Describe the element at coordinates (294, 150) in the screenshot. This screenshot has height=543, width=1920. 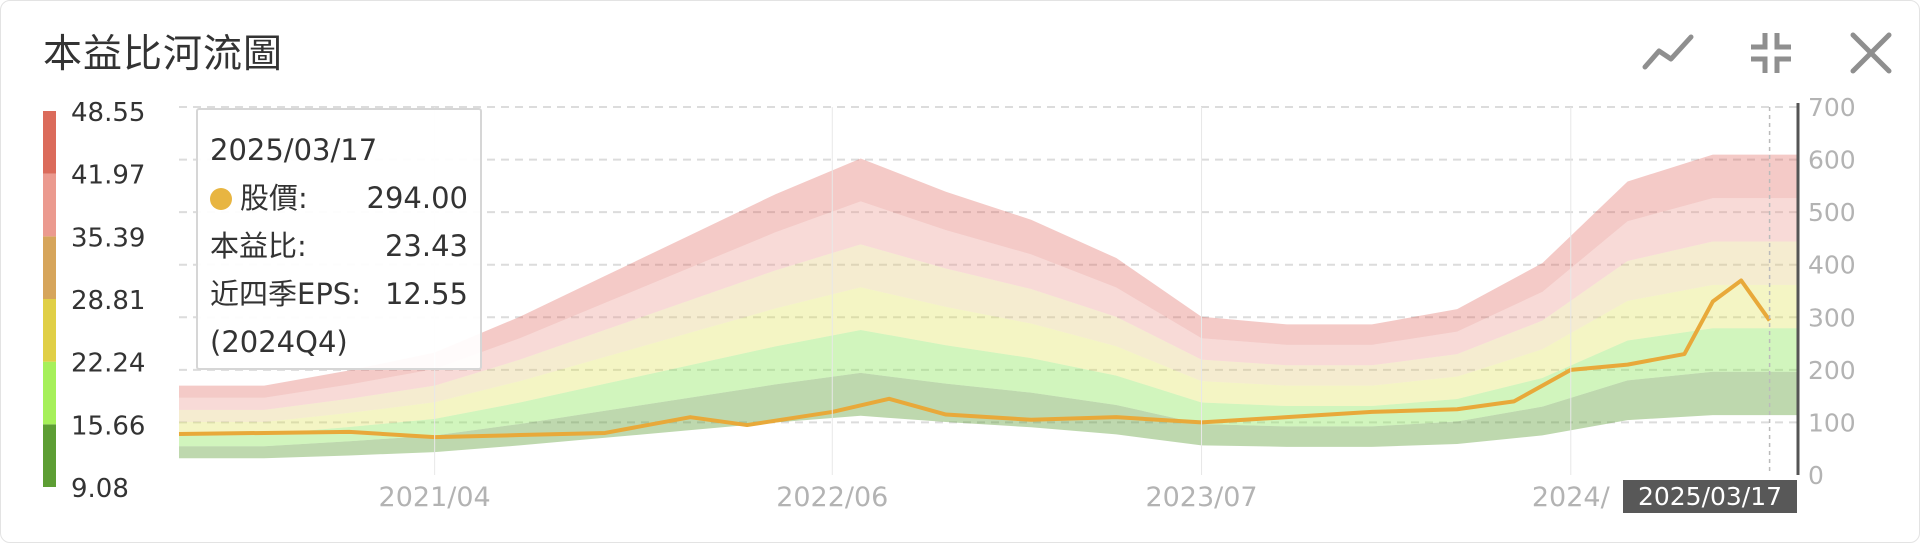
I see `tooltip-date: 2025/03/17` at that location.